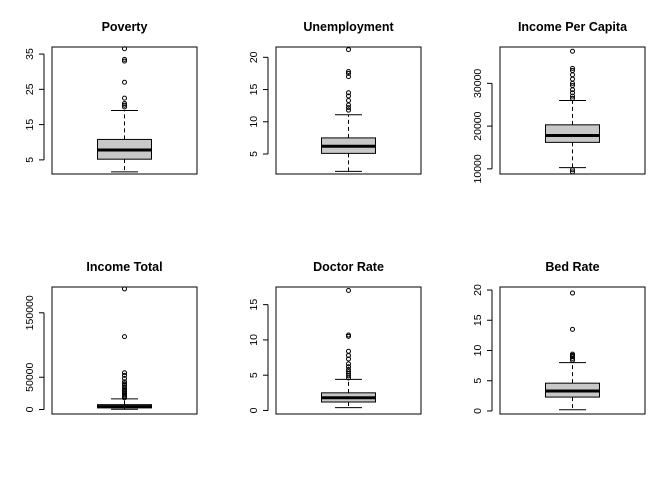 Image resolution: width=672 pixels, height=480 pixels. Describe the element at coordinates (30, 376) in the screenshot. I see `y-tick-label: 50000` at that location.